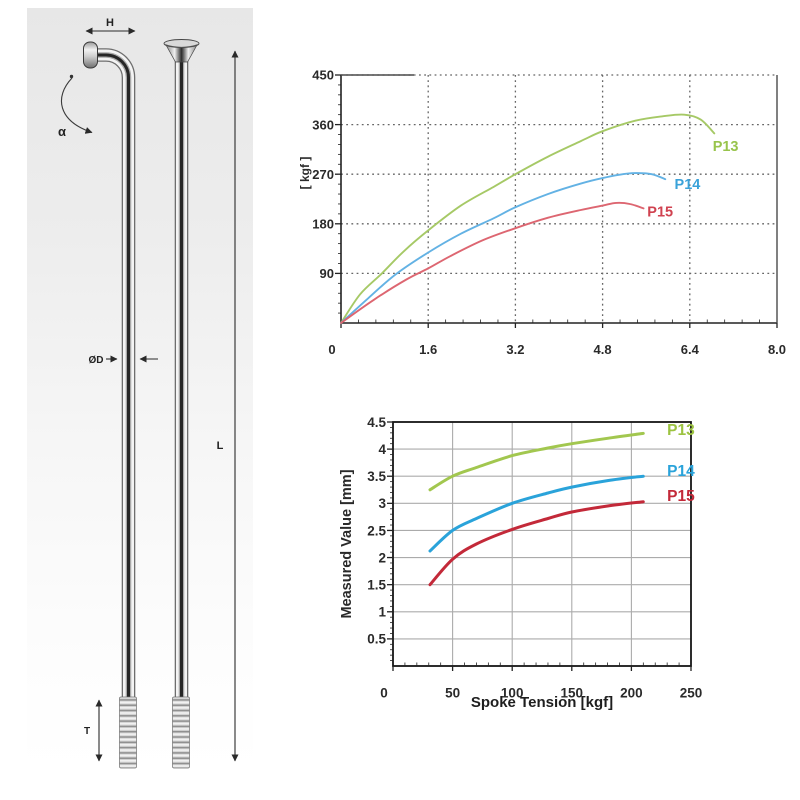 The width and height of the screenshot is (800, 800). I want to click on y-axis-title: [ kgf ], so click(305, 173).